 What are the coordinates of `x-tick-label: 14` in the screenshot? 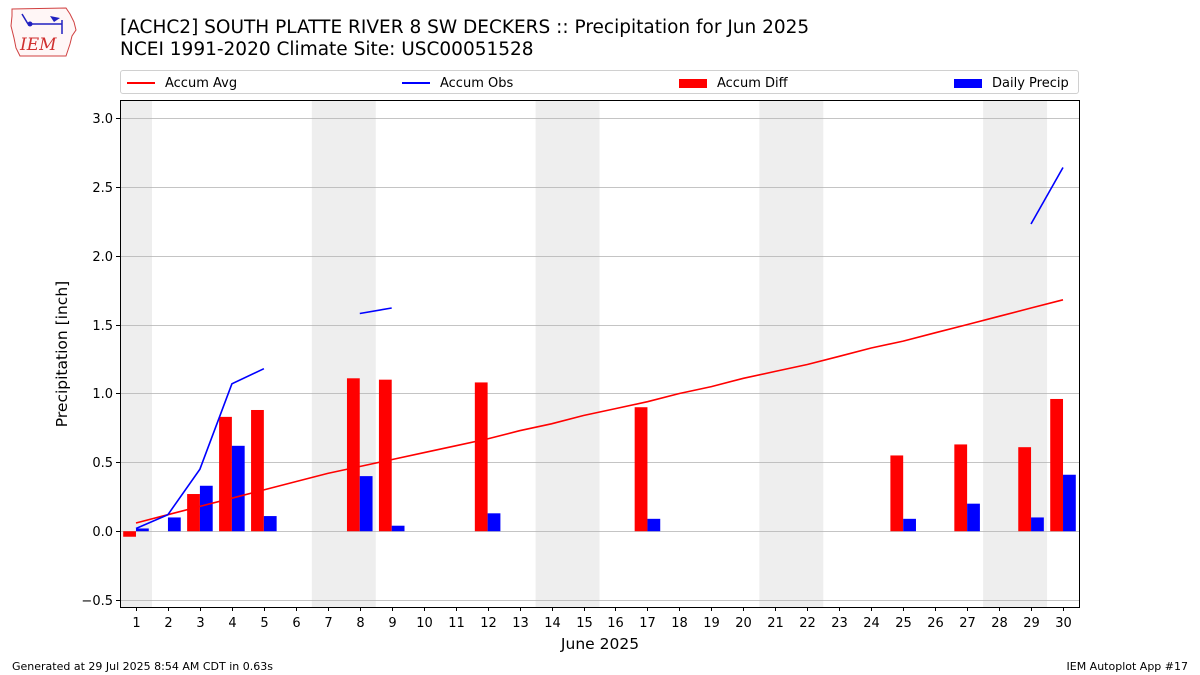 It's located at (552, 623).